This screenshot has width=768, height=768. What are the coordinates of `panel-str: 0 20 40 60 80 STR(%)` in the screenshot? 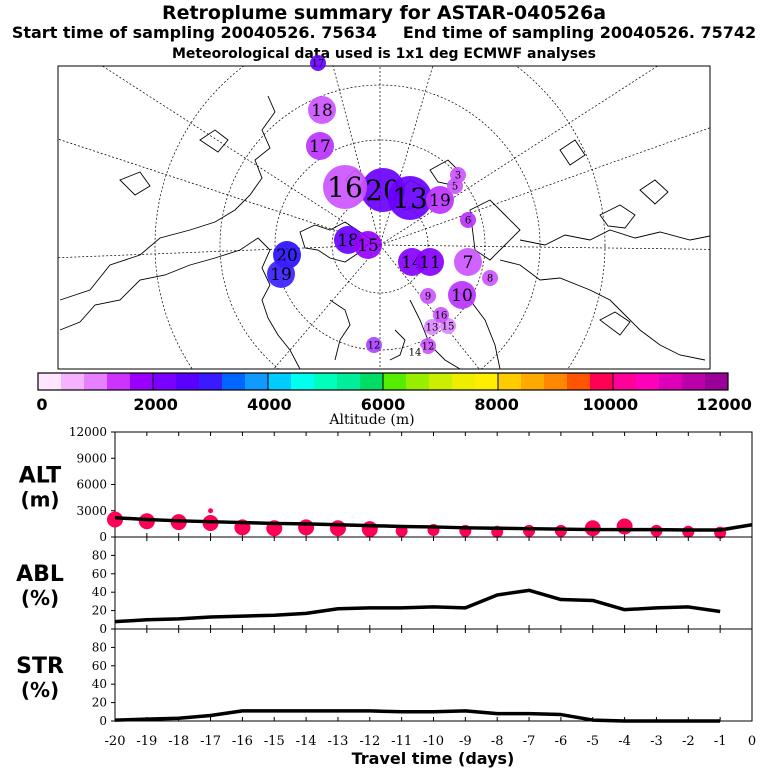 It's located at (384, 678).